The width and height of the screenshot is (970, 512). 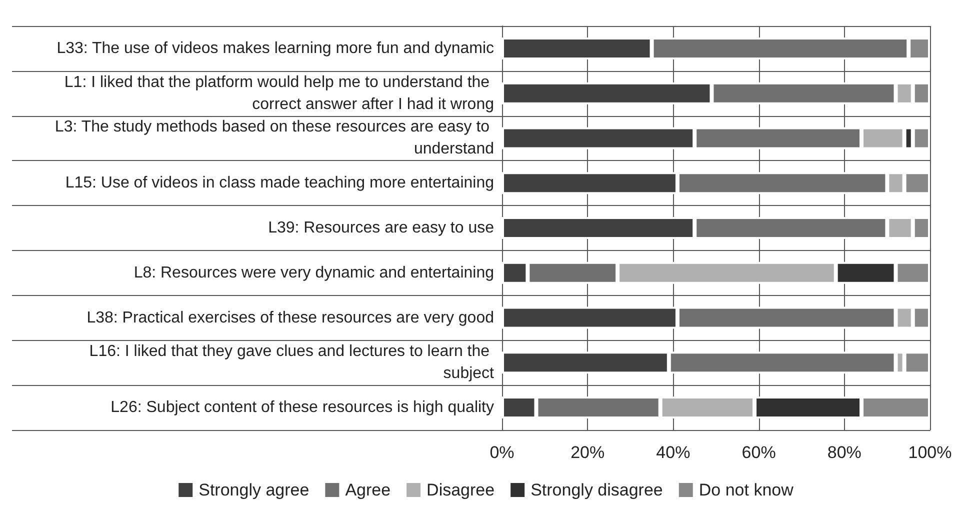 I want to click on y-tick-label: L1: I liked that the platform would help me to understand the correct answer after I had it wrong, so click(x=279, y=93).